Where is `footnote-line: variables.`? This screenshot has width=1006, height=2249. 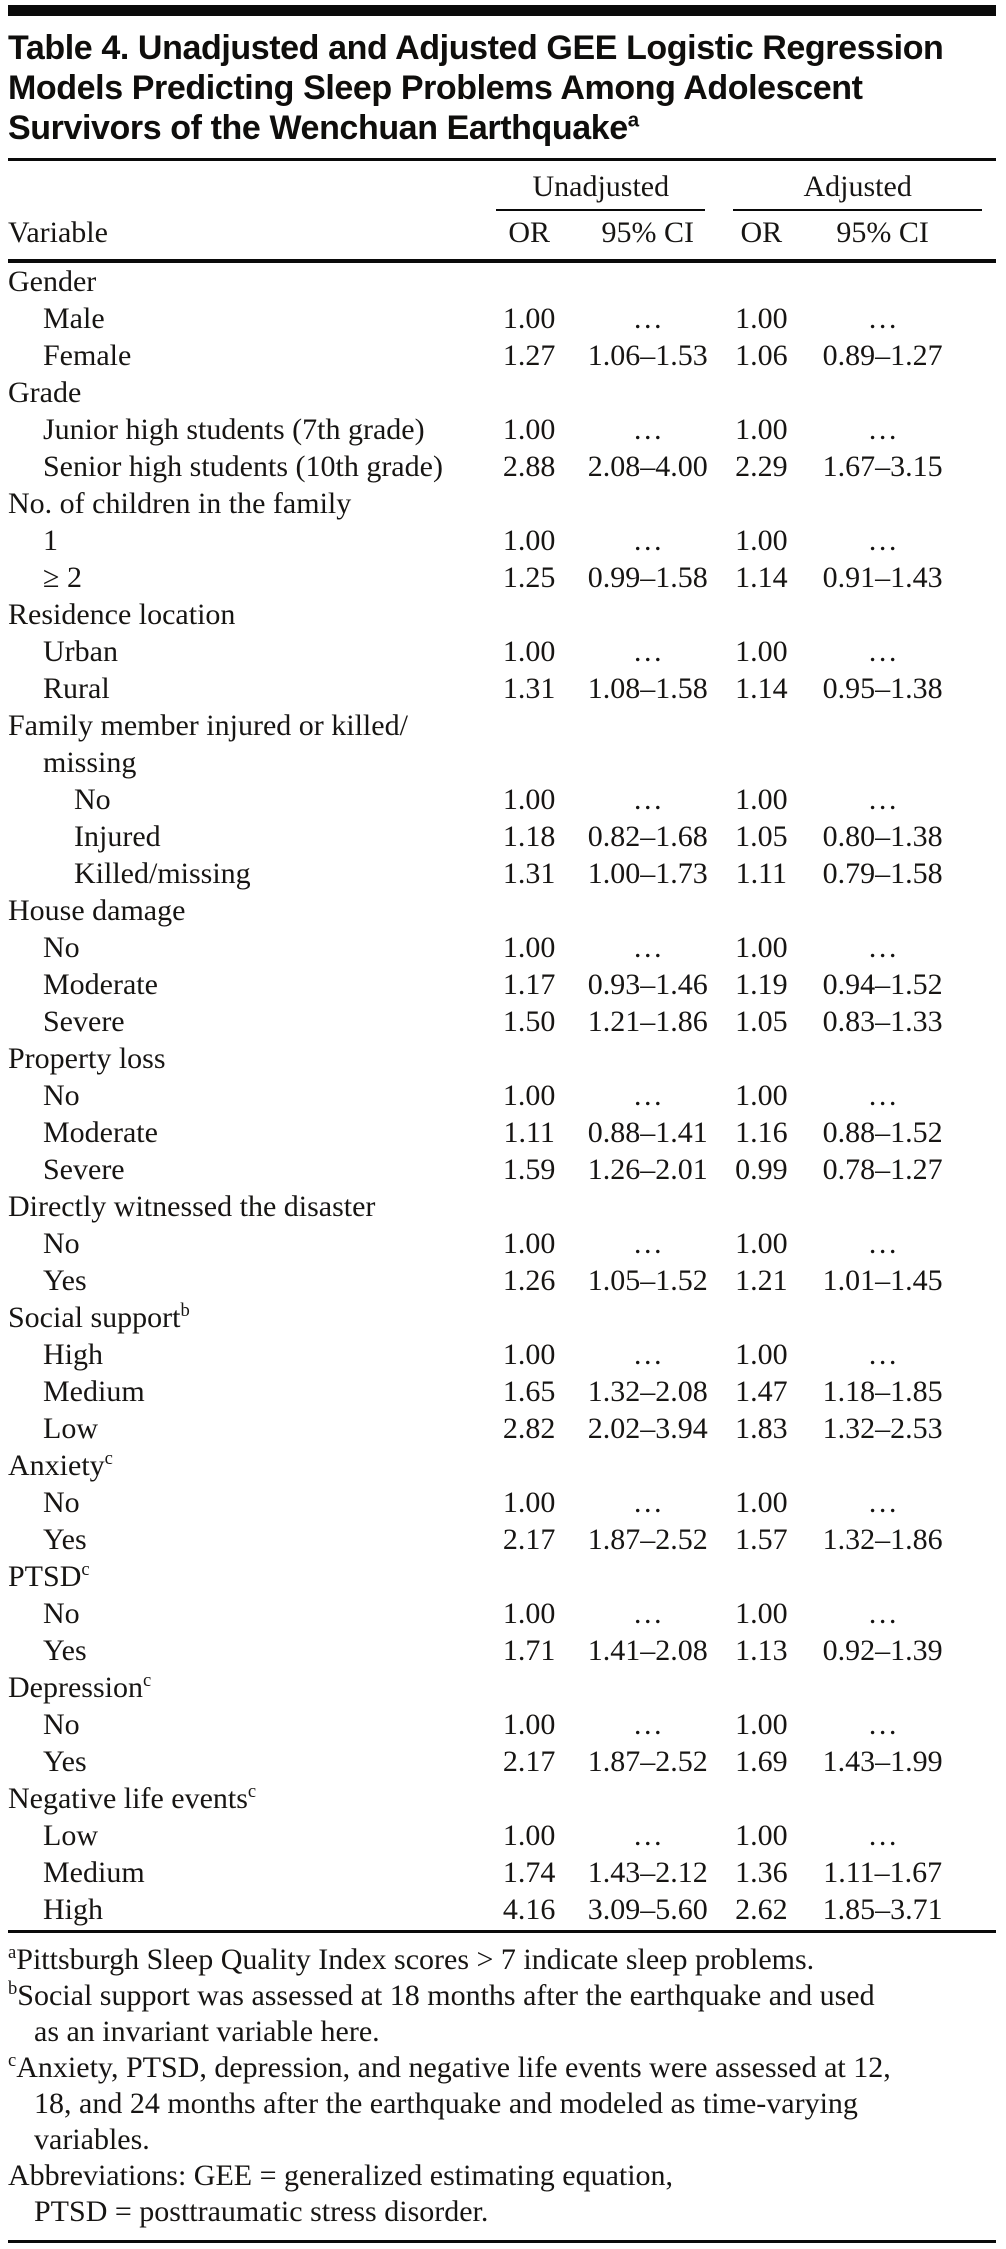 footnote-line: variables. is located at coordinates (92, 2139).